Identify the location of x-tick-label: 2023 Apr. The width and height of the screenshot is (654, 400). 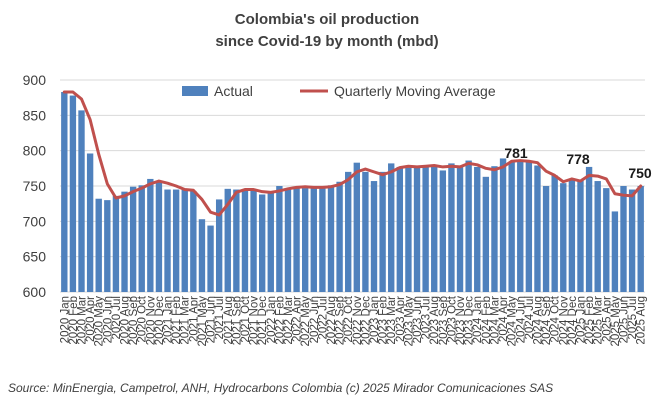
(401, 319).